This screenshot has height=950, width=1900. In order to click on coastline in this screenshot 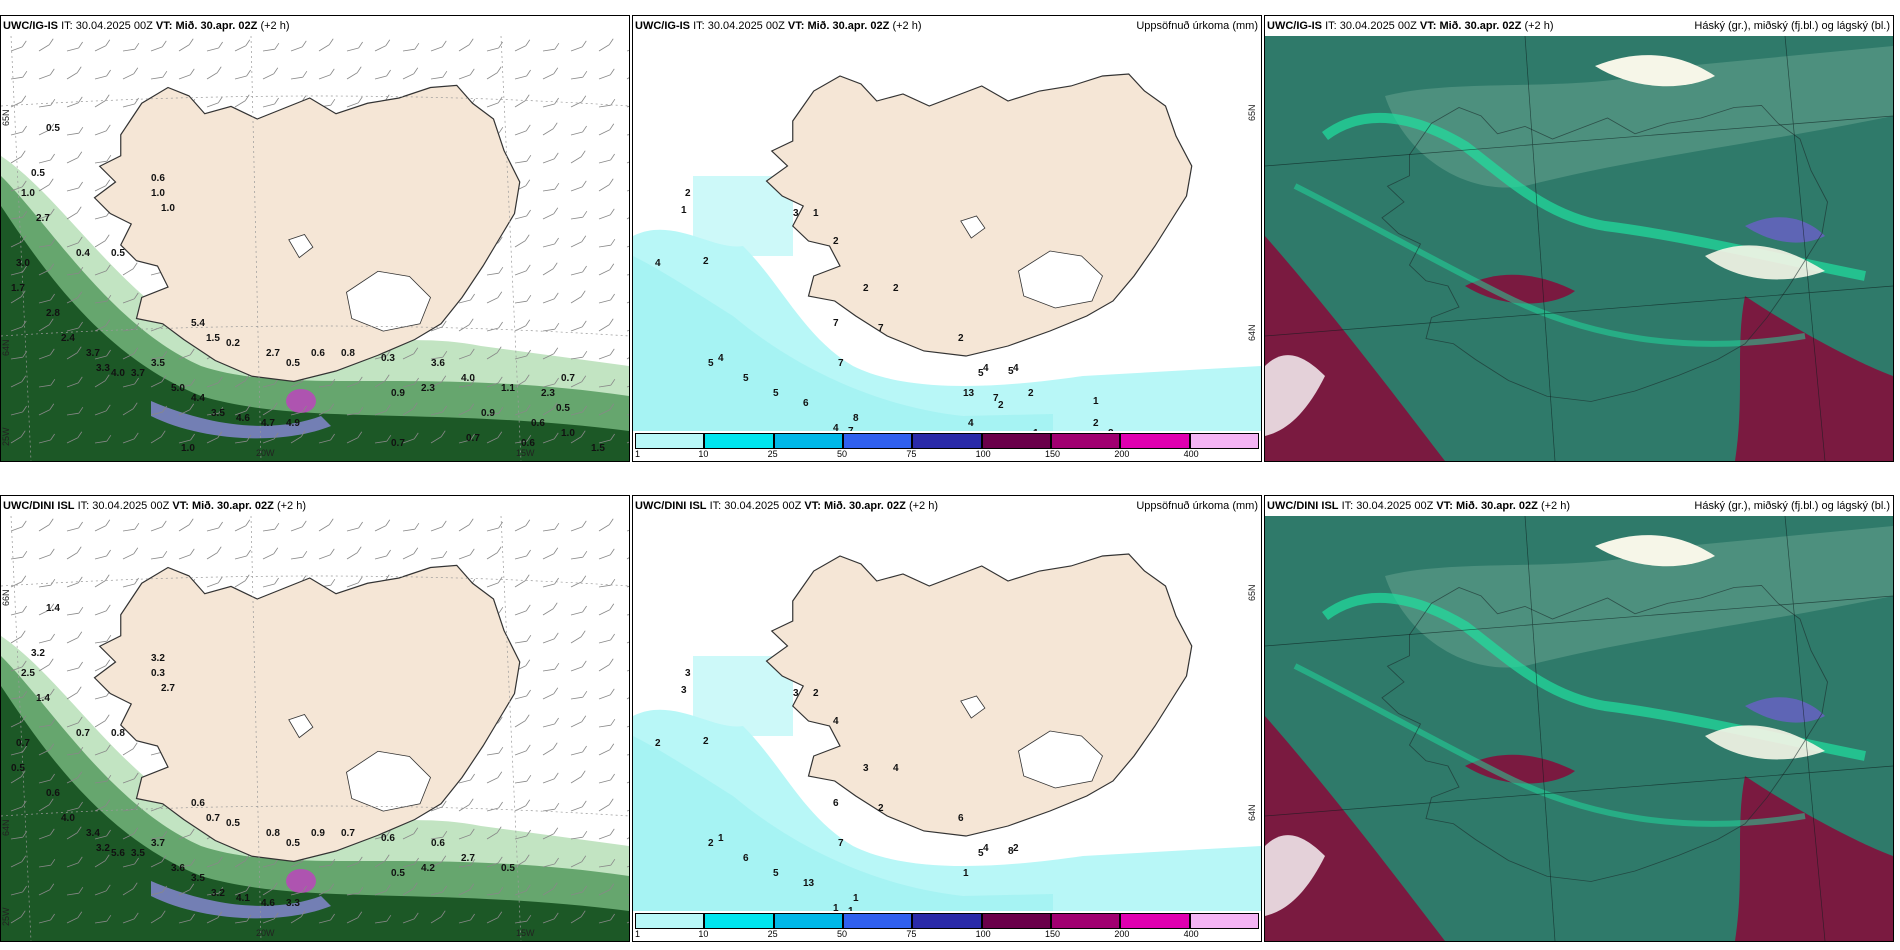, I will do `click(1604, 253)`.